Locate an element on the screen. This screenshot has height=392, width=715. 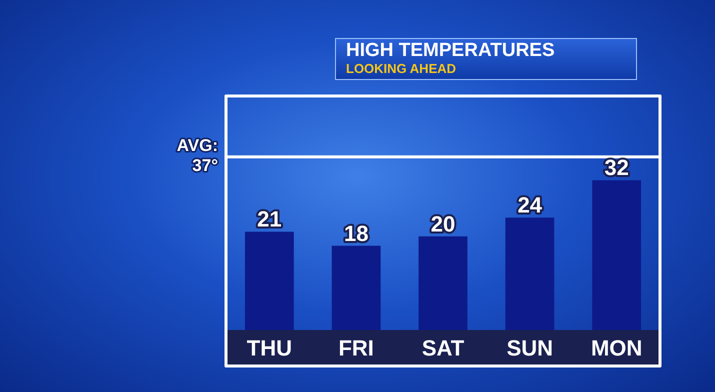
ref-line-label: AVG: 37° is located at coordinates (197, 155).